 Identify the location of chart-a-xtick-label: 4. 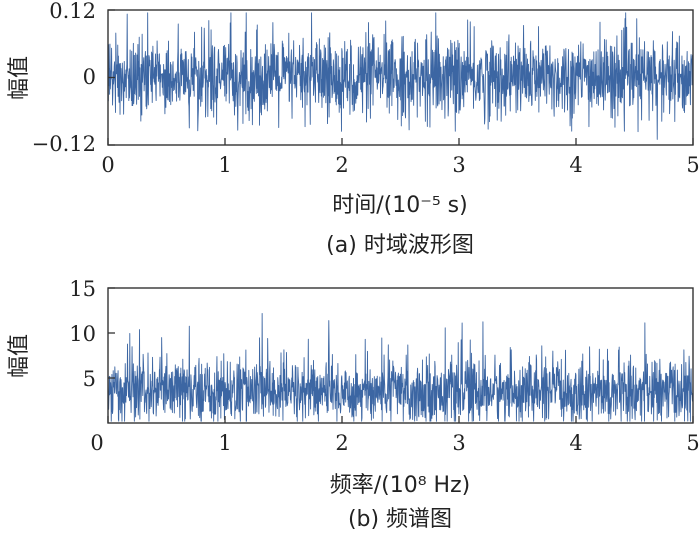
(575, 165).